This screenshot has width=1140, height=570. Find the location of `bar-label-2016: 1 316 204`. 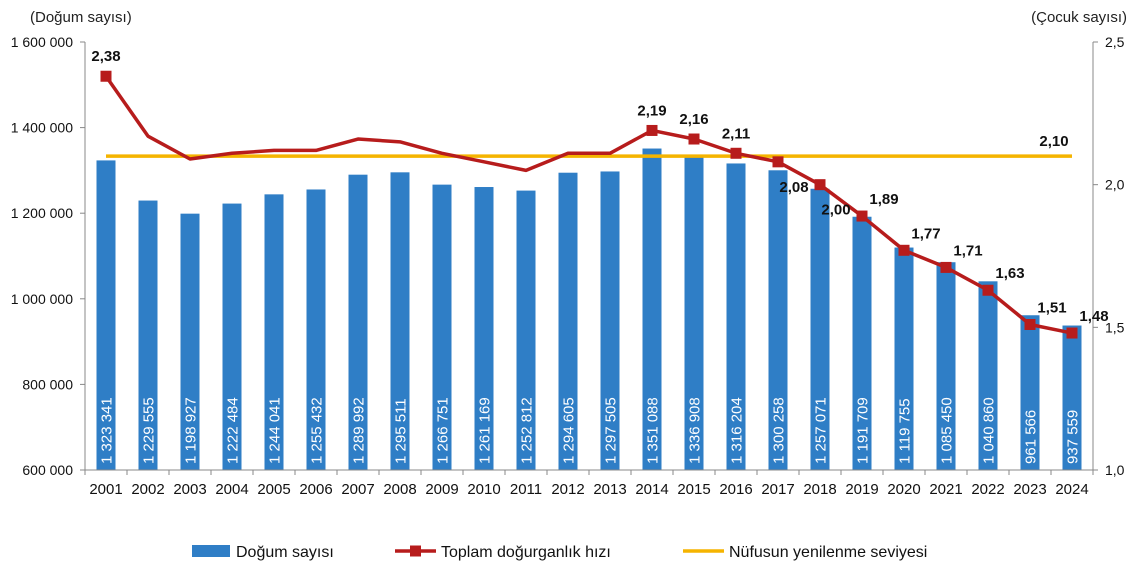

bar-label-2016: 1 316 204 is located at coordinates (737, 430).